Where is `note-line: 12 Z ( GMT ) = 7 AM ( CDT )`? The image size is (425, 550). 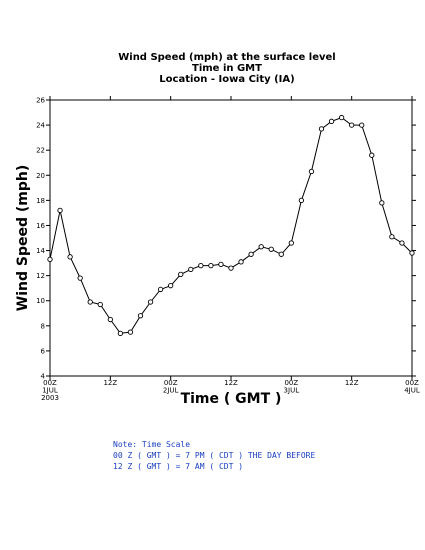 note-line: 12 Z ( GMT ) = 7 AM ( CDT ) is located at coordinates (178, 466).